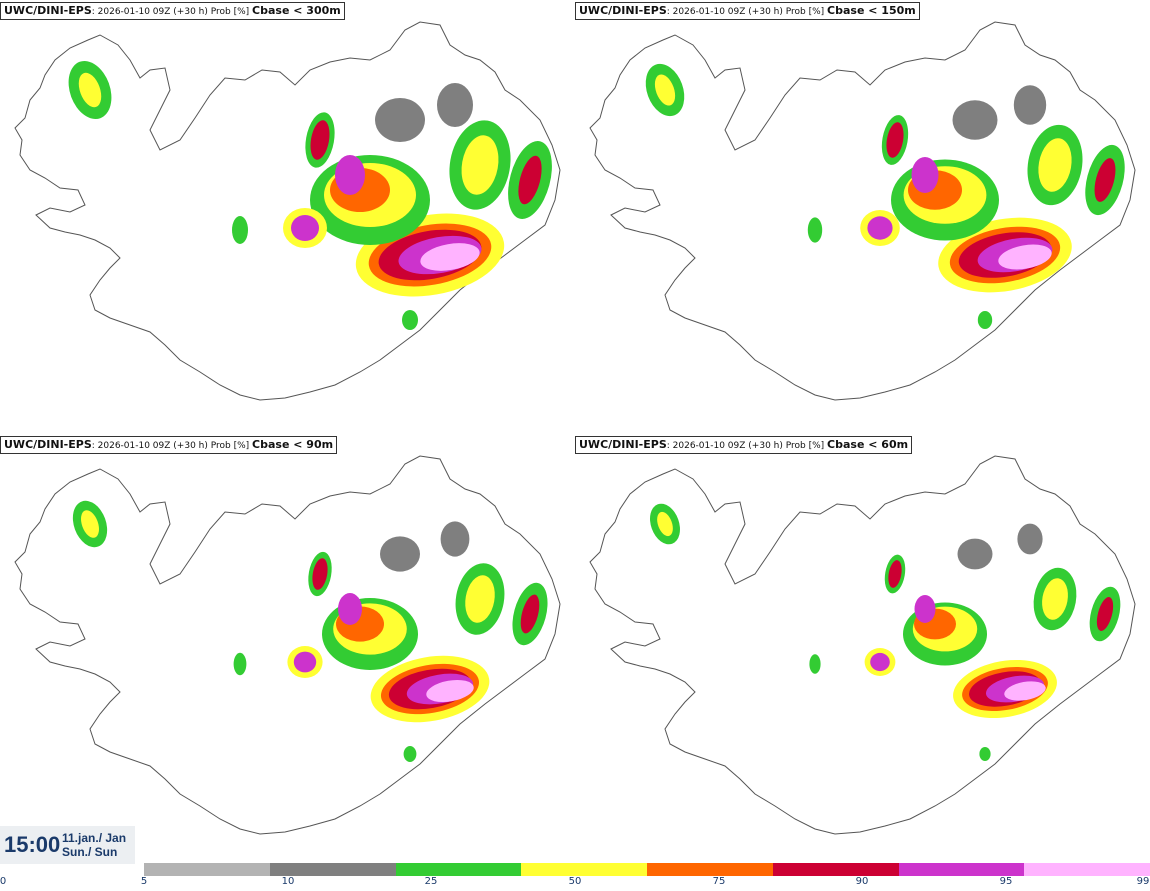 Image resolution: width=1150 pixels, height=891 pixels. Describe the element at coordinates (32, 844) in the screenshot. I see `valid-time-clock: 15:00` at that location.